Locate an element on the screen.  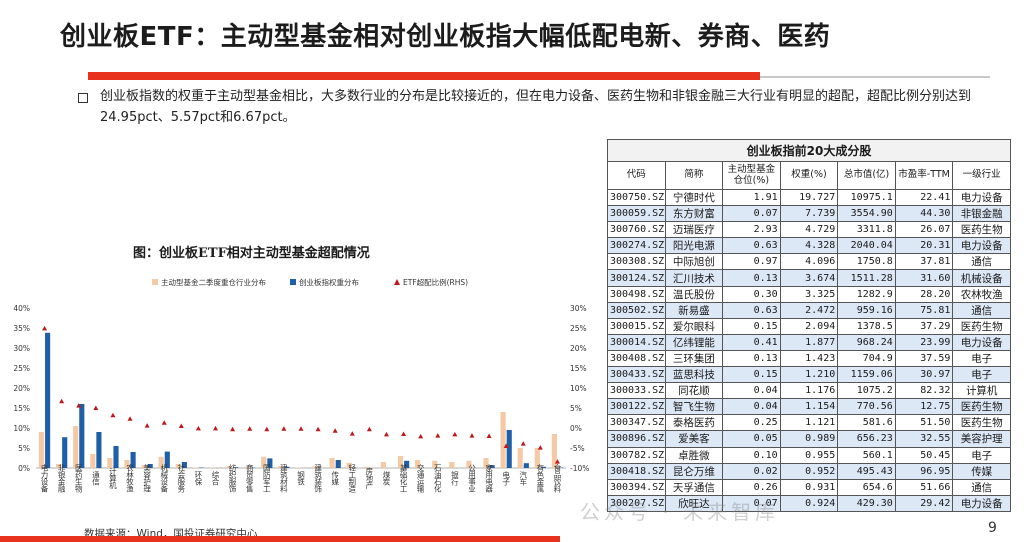
table-cell: 300207.SZ is located at coordinates (636, 503).